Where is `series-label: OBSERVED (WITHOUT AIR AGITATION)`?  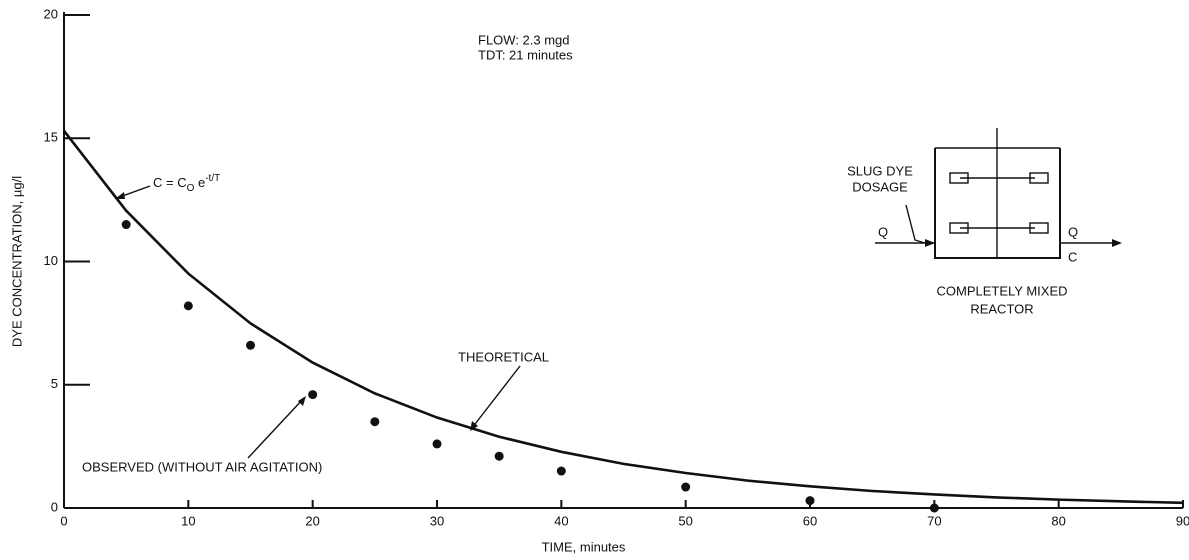
series-label: OBSERVED (WITHOUT AIR AGITATION) is located at coordinates (202, 466).